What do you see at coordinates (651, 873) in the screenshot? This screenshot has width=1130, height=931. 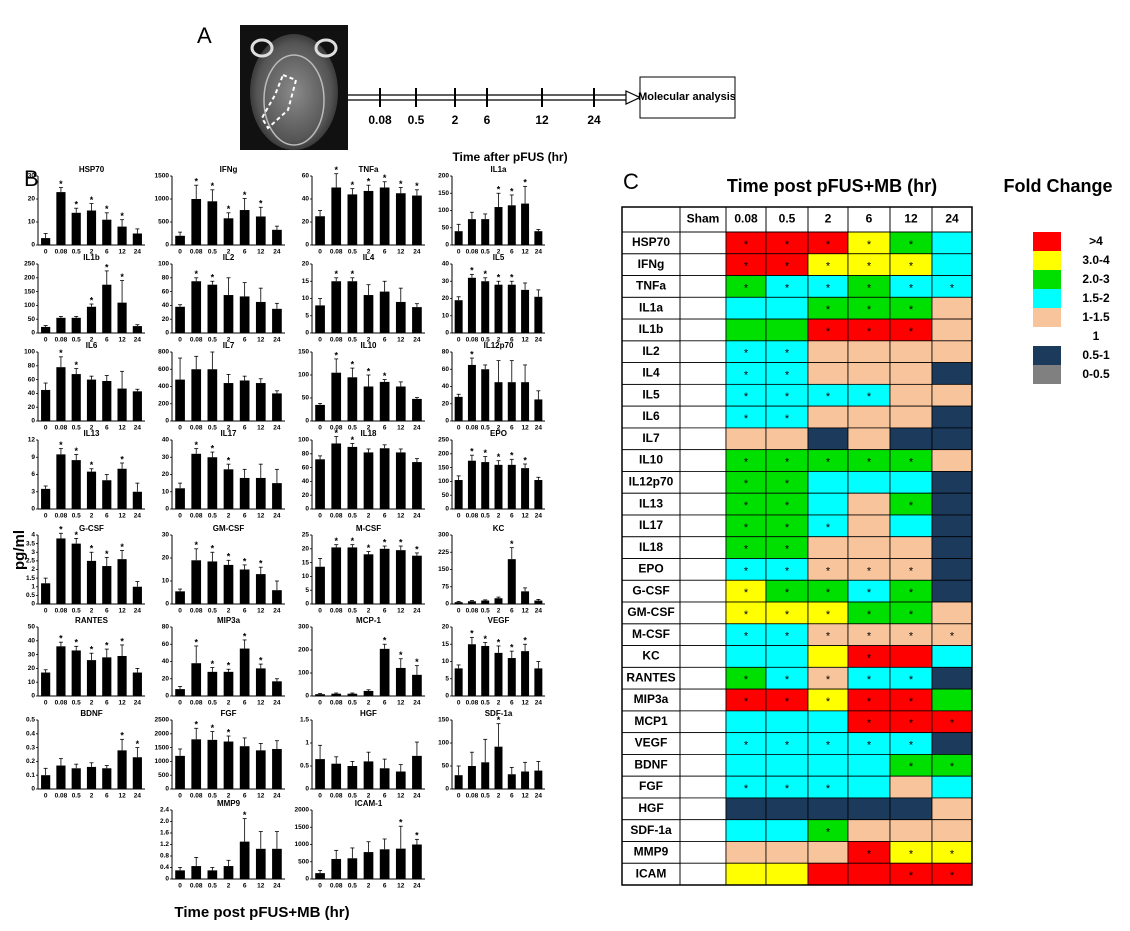 I see `row-name: ICAM` at bounding box center [651, 873].